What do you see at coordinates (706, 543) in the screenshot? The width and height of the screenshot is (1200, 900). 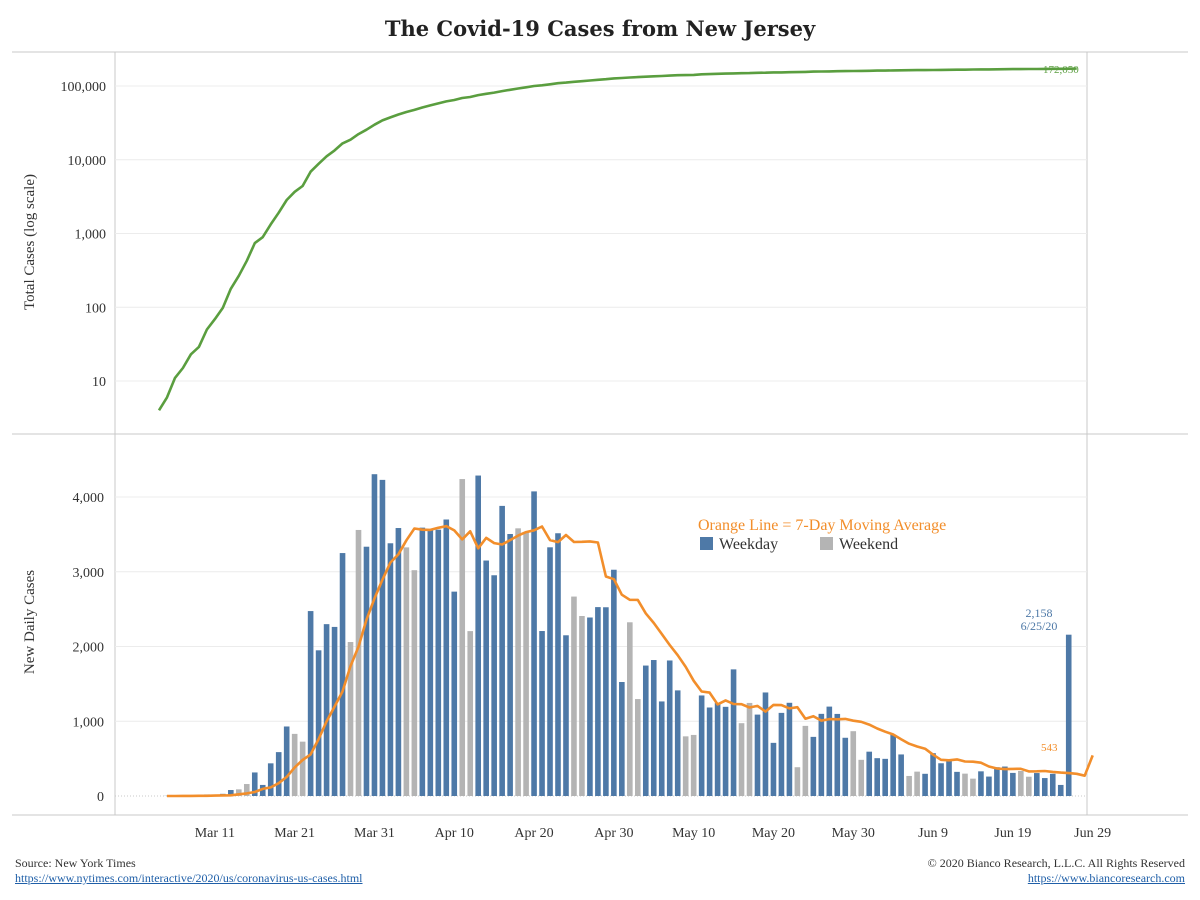 I see `legend-weekday-swatch` at bounding box center [706, 543].